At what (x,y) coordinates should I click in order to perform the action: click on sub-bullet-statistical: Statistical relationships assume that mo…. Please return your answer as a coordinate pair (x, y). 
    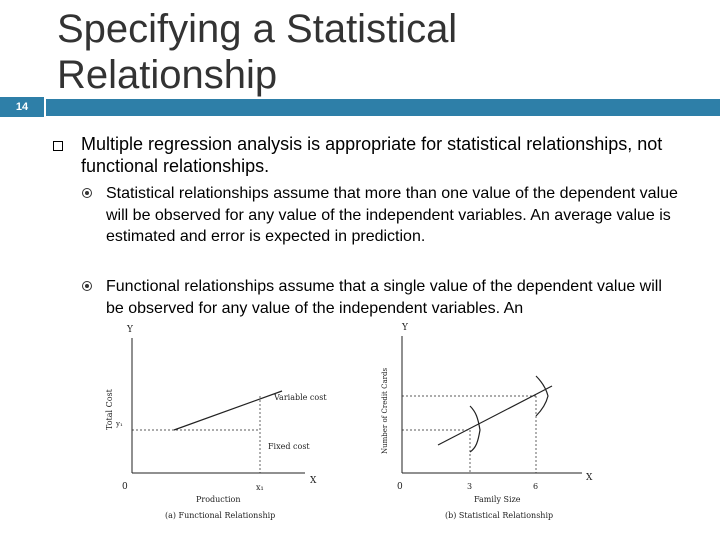
    Looking at the image, I should click on (382, 215).